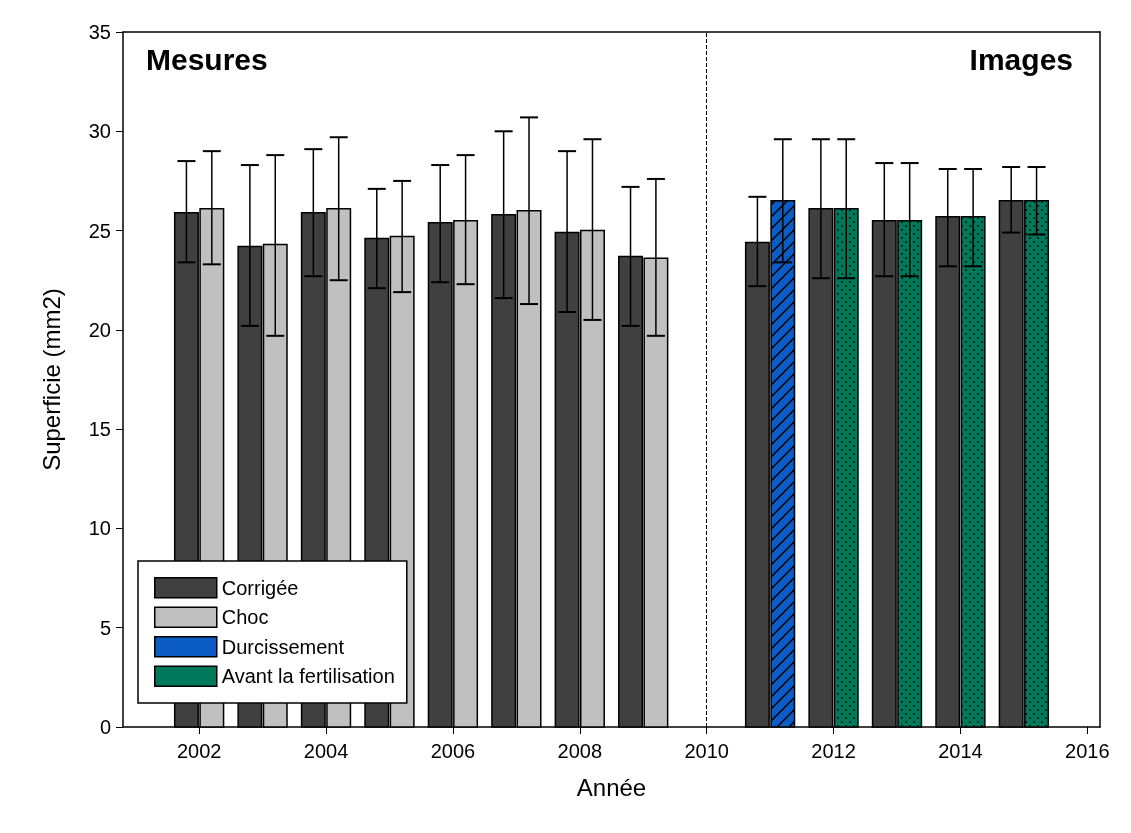 The height and width of the screenshot is (833, 1131). Describe the element at coordinates (960, 751) in the screenshot. I see `x-tick-label: 2014` at that location.